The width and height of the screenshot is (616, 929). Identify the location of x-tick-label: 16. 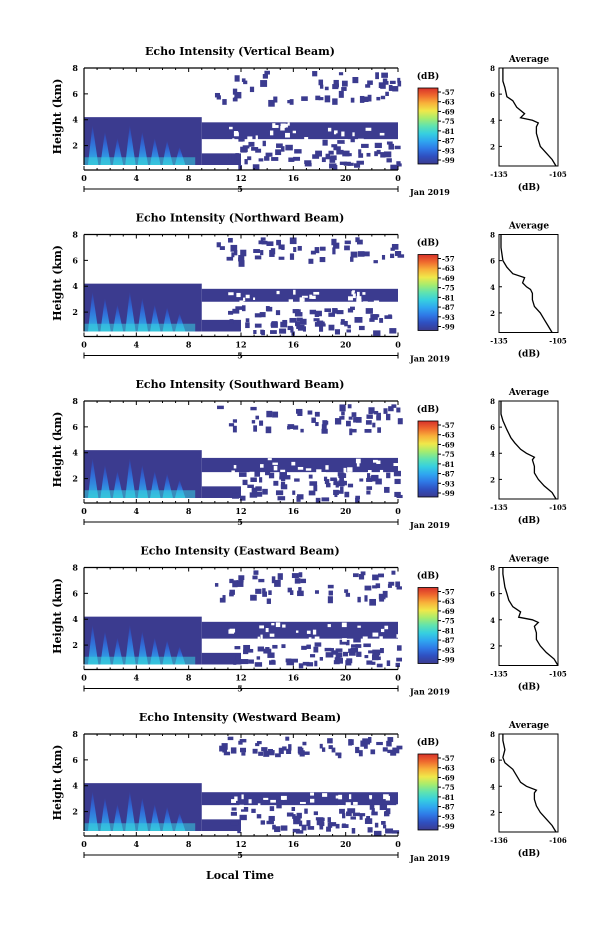
(294, 511).